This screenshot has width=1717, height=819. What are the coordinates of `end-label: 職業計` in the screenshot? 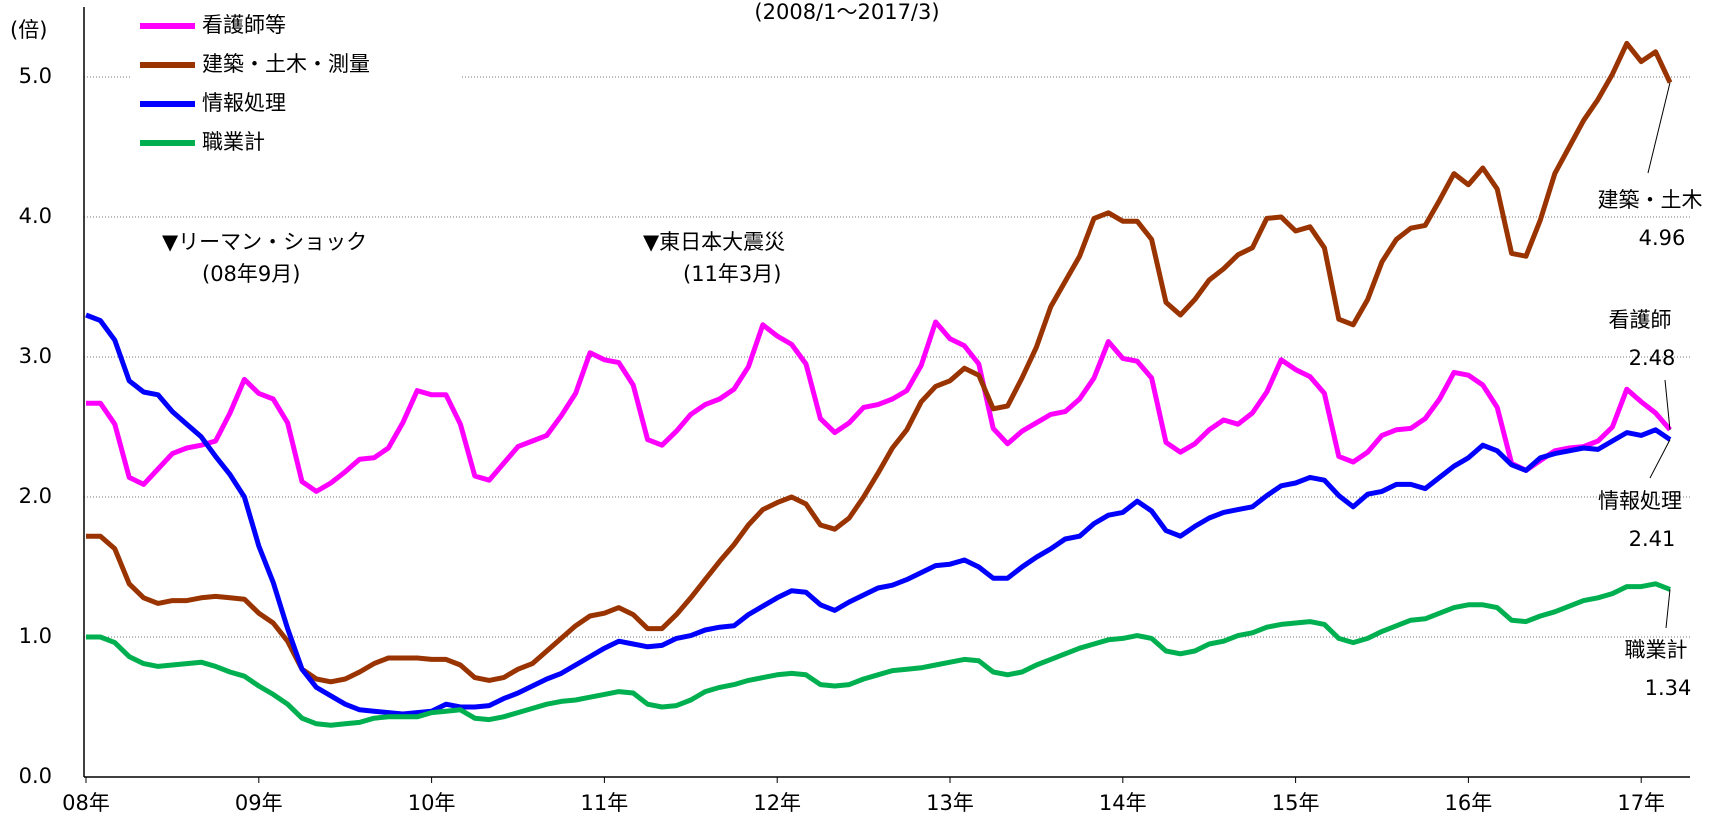 It's located at (1656, 650).